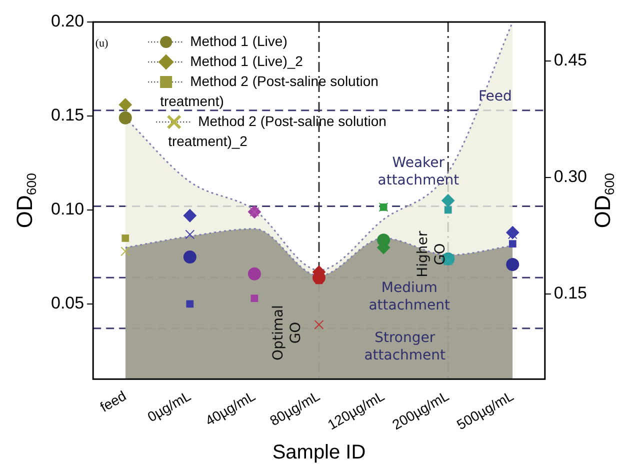  I want to click on y2-tick-label: 0.15, so click(571, 292).